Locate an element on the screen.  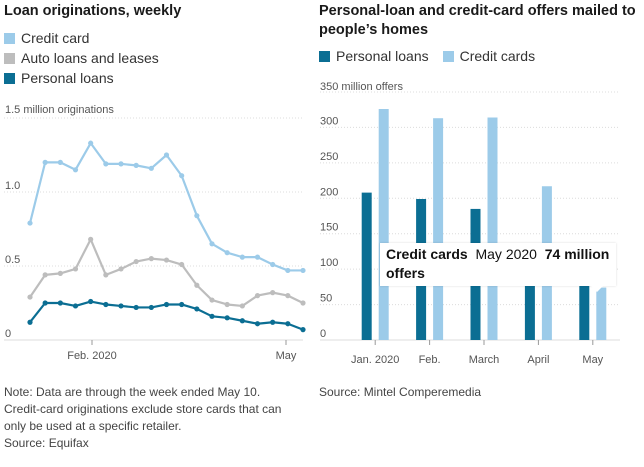
bar-y-tick-4: 200 is located at coordinates (329, 192).